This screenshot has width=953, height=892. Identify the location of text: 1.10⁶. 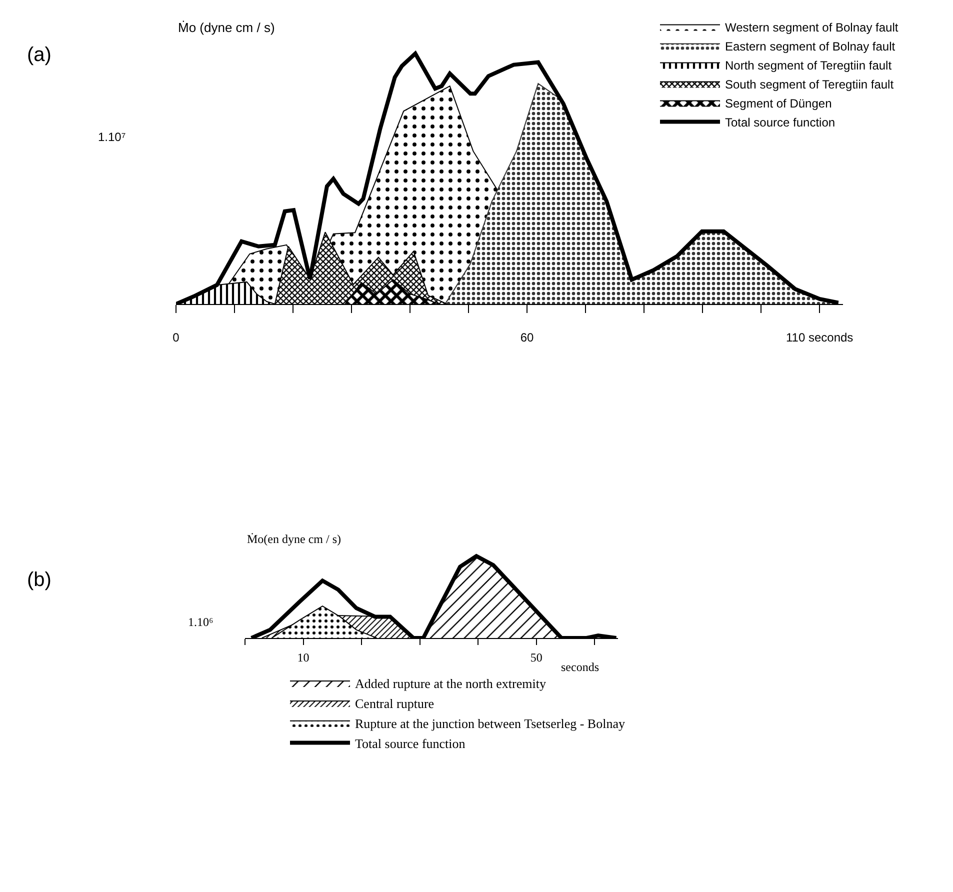
(201, 622).